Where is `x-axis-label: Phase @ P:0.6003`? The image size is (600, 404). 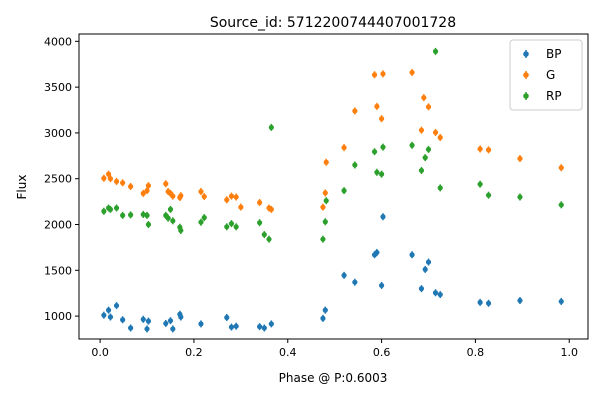
x-axis-label: Phase @ P:0.6003 is located at coordinates (333, 378).